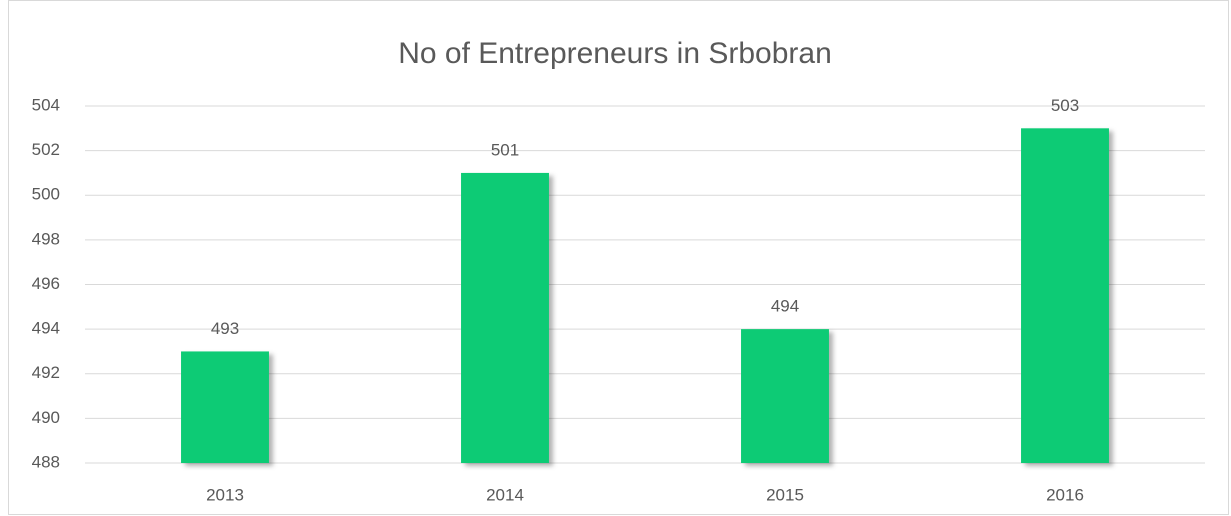 This screenshot has height=516, width=1231. Describe the element at coordinates (46, 104) in the screenshot. I see `y-tick-label: 504` at that location.